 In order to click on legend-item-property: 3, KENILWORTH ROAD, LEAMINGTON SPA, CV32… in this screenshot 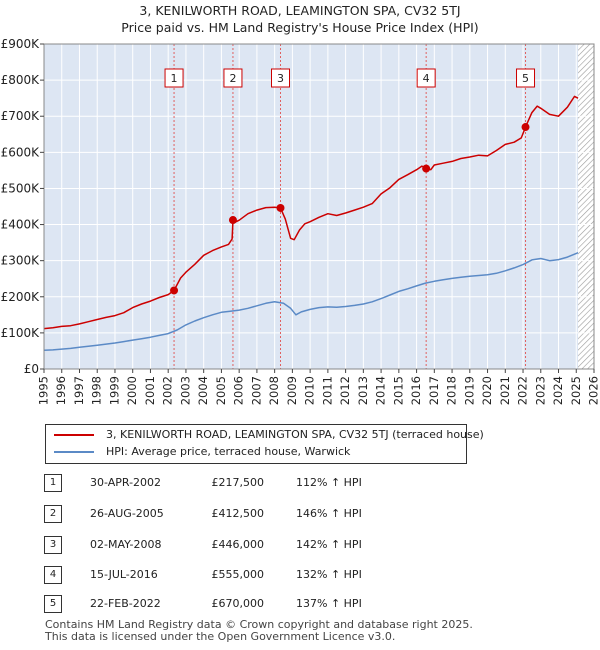, I will do `click(269, 435)`.